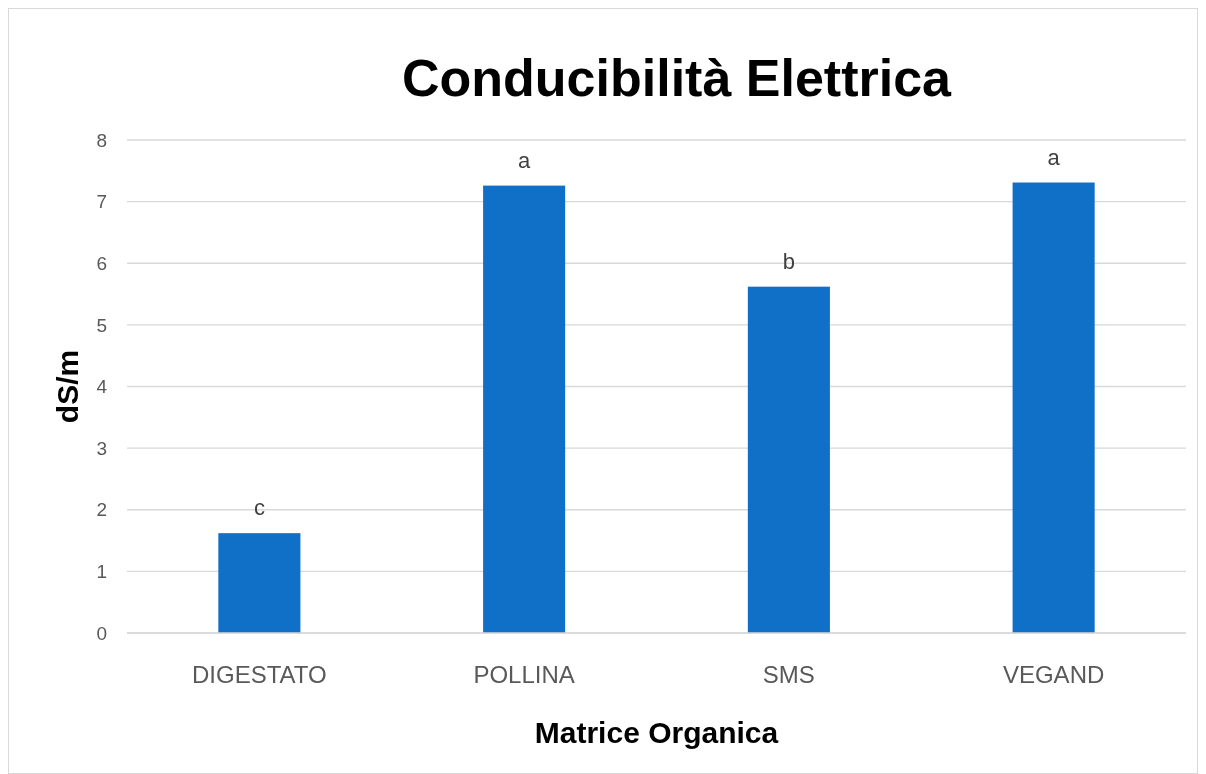  Describe the element at coordinates (101, 448) in the screenshot. I see `y-tick-label: 3` at that location.